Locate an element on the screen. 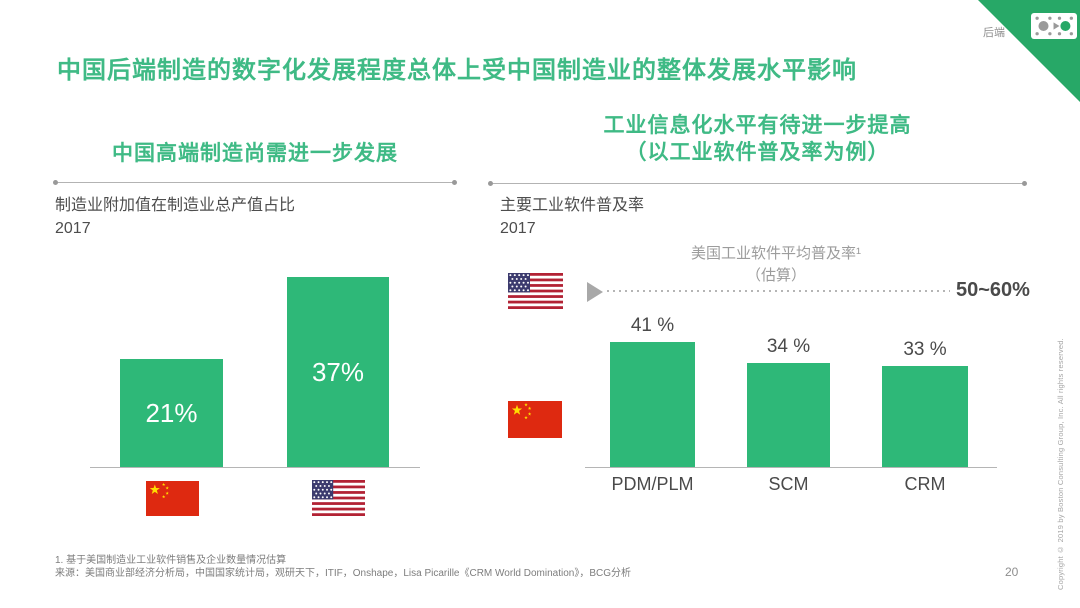 This screenshot has width=1080, height=608. section-tag: 后端 is located at coordinates (994, 33).